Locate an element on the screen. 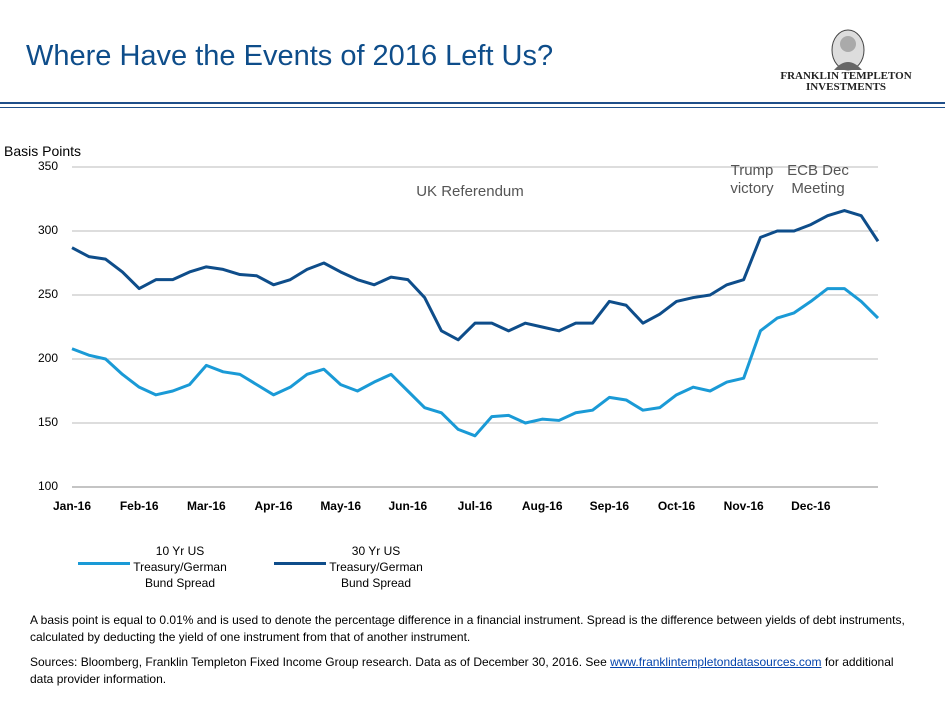 The image size is (945, 706). x-tick-label: Sep-16 is located at coordinates (610, 506).